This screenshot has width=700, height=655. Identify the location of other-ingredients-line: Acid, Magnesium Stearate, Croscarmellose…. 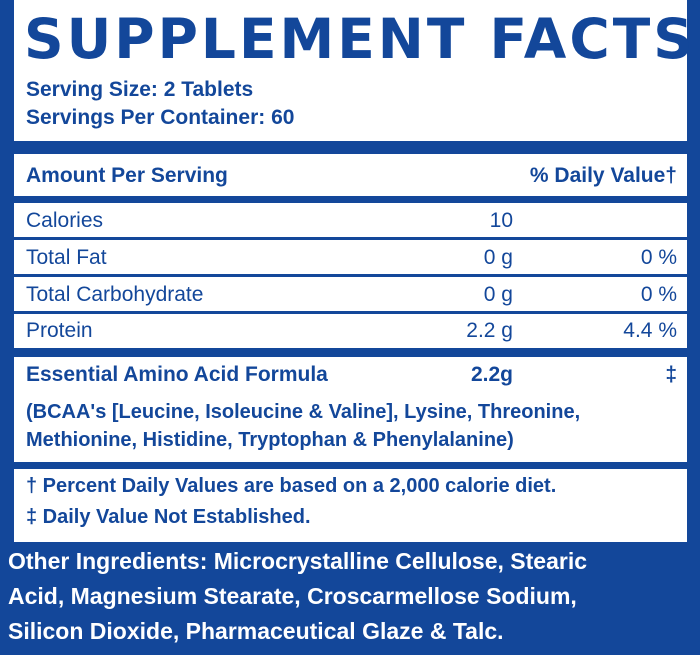
(292, 596).